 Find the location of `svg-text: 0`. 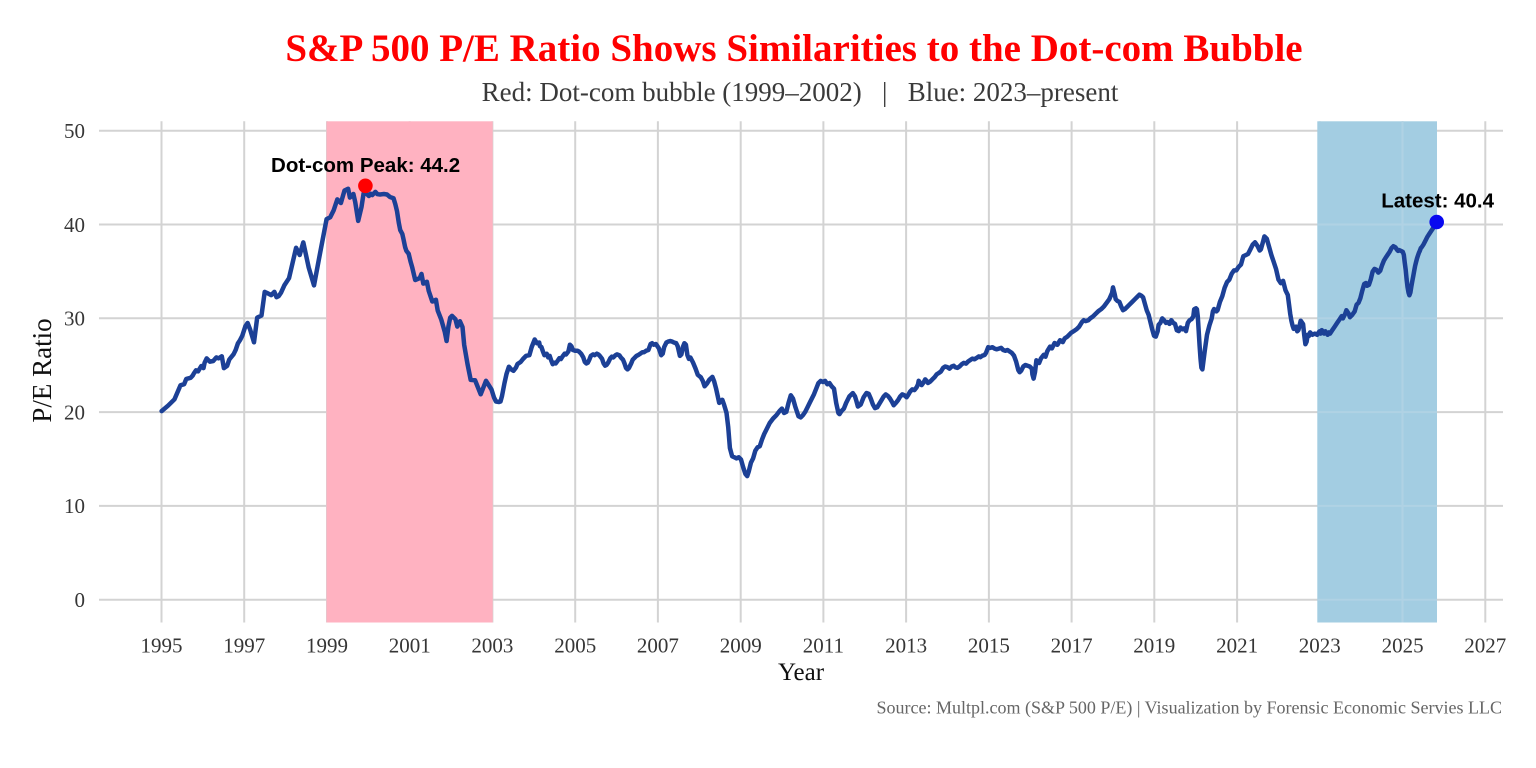

svg-text: 0 is located at coordinates (80, 600).